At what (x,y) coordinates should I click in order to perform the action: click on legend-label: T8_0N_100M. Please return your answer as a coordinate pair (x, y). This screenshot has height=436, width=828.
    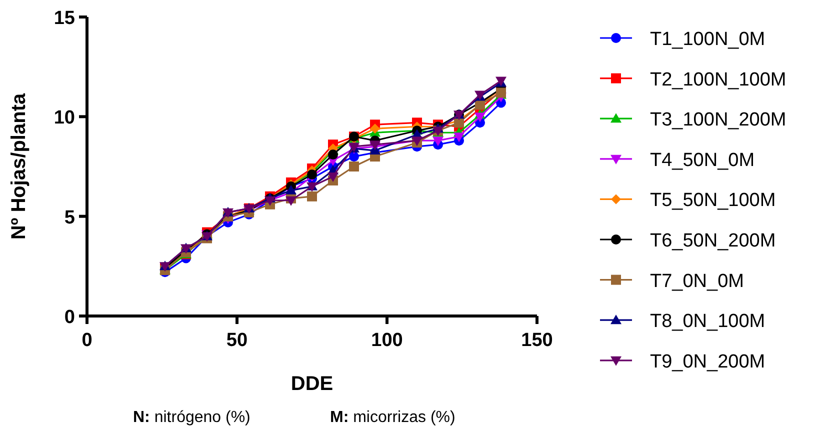
    Looking at the image, I should click on (708, 321).